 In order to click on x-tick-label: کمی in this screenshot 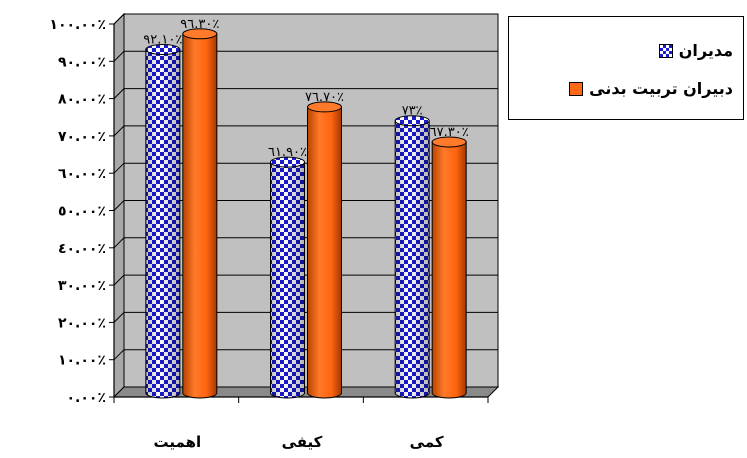, I will do `click(427, 442)`.